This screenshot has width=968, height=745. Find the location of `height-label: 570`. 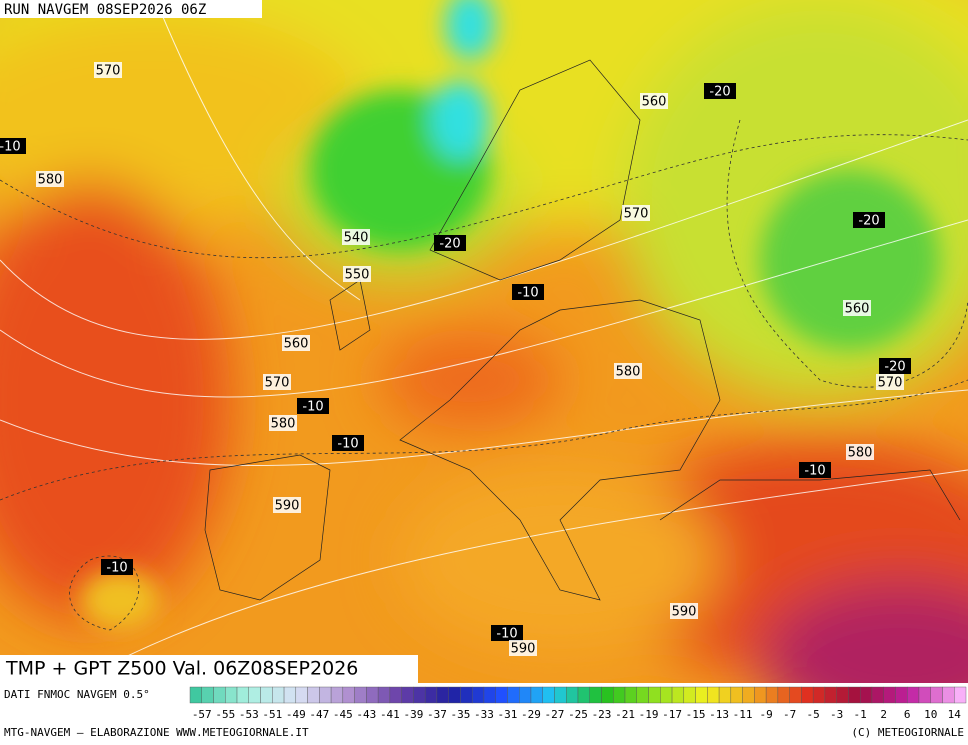

height-label: 570 is located at coordinates (108, 71).